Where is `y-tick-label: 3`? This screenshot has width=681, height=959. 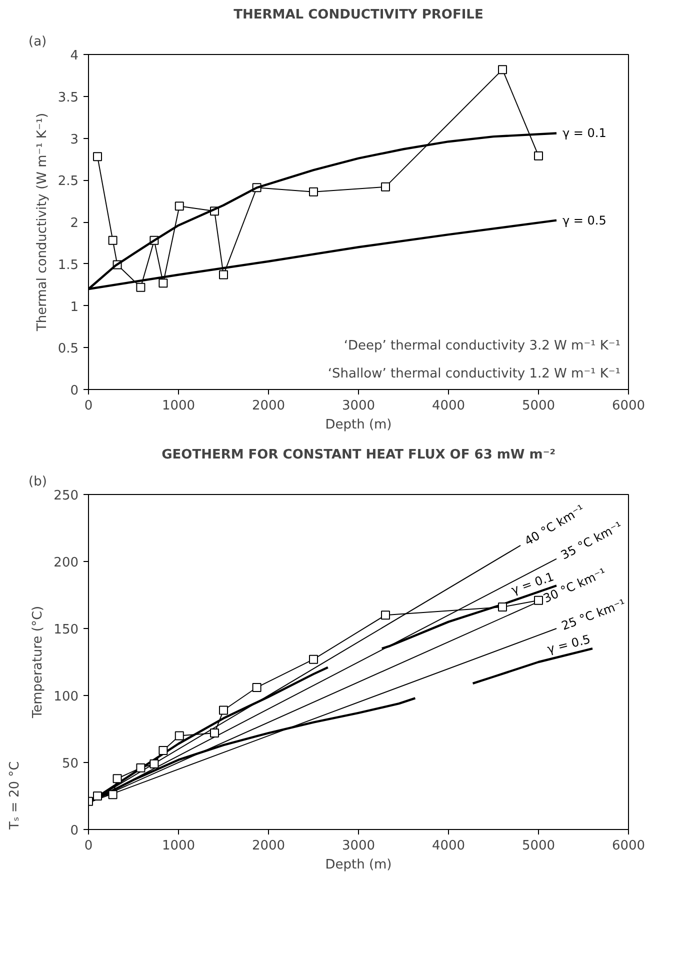
y-tick-label: 3 is located at coordinates (74, 140).